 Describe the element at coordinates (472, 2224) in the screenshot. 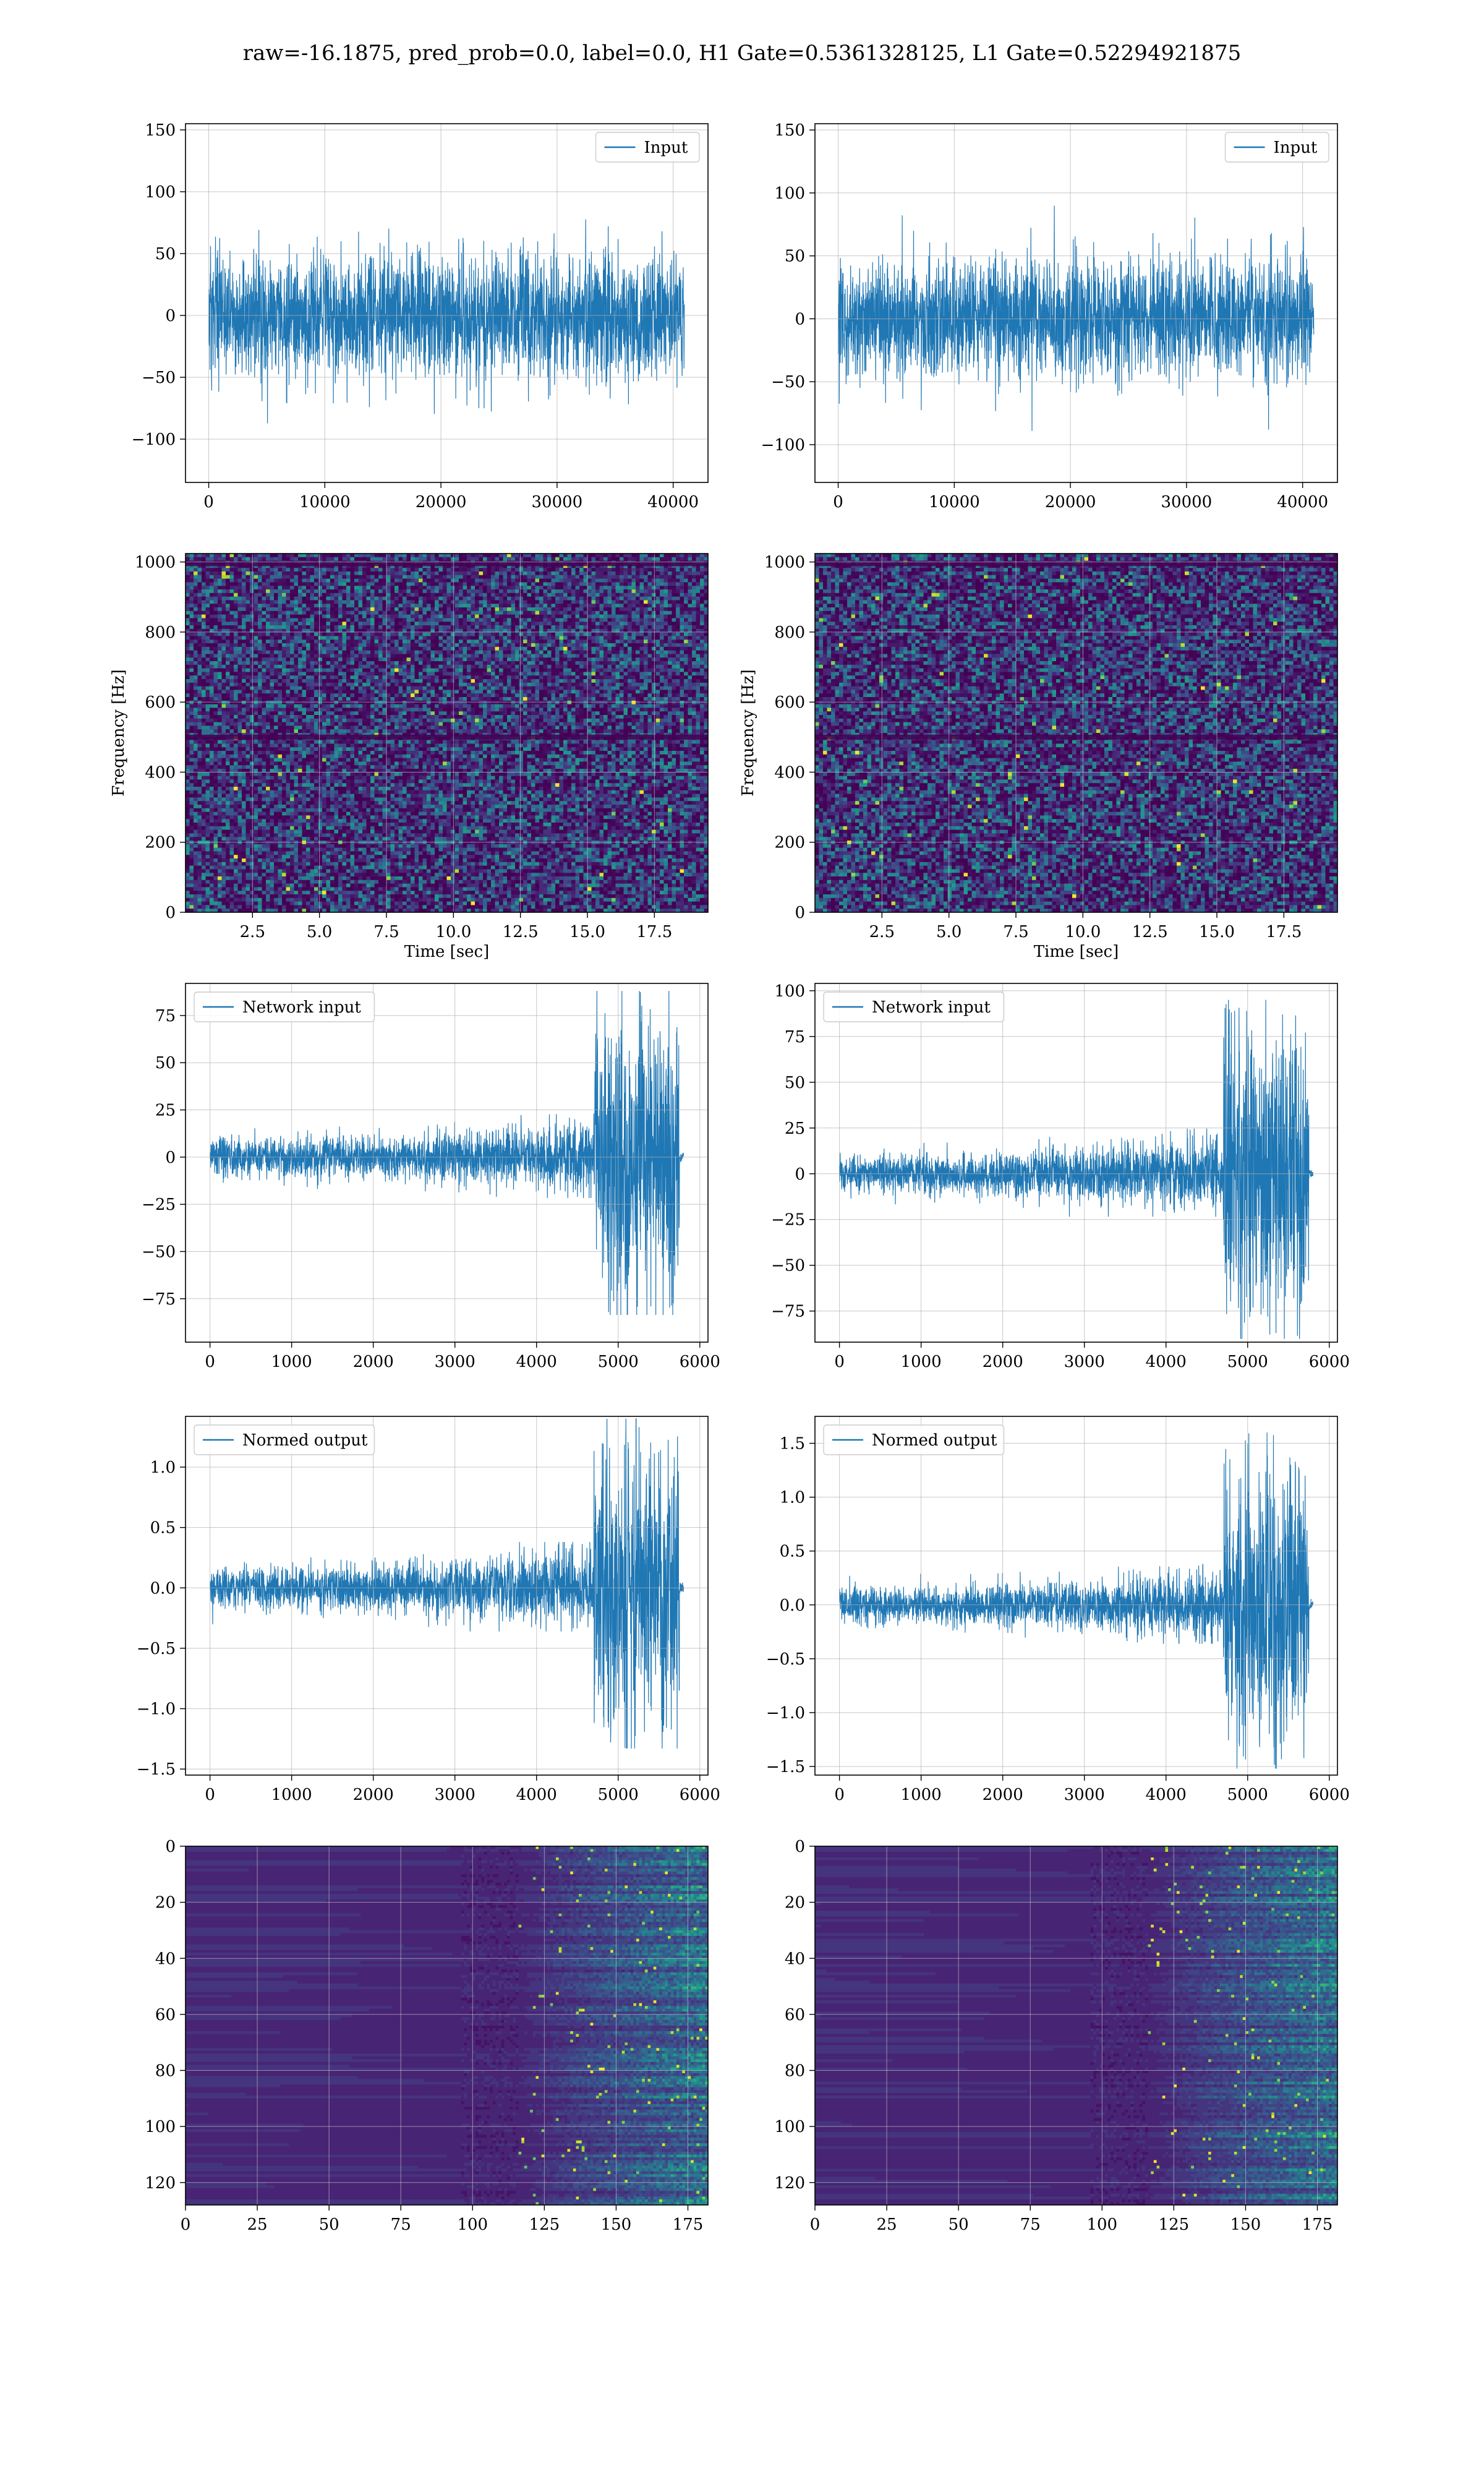

I see `chart-r5c1-xtick-label: 100` at that location.